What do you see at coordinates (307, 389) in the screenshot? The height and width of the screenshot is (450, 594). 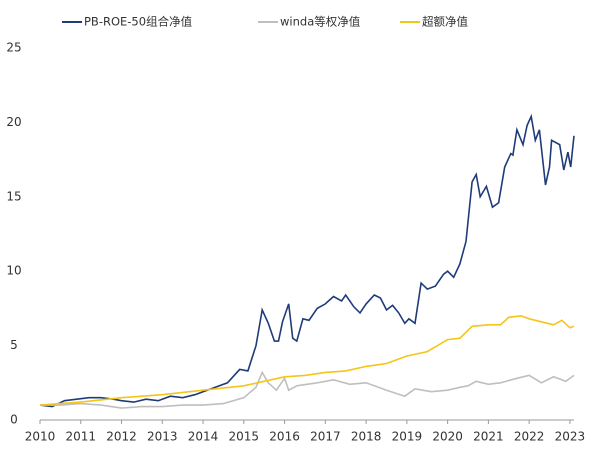 I see `series-line` at bounding box center [307, 389].